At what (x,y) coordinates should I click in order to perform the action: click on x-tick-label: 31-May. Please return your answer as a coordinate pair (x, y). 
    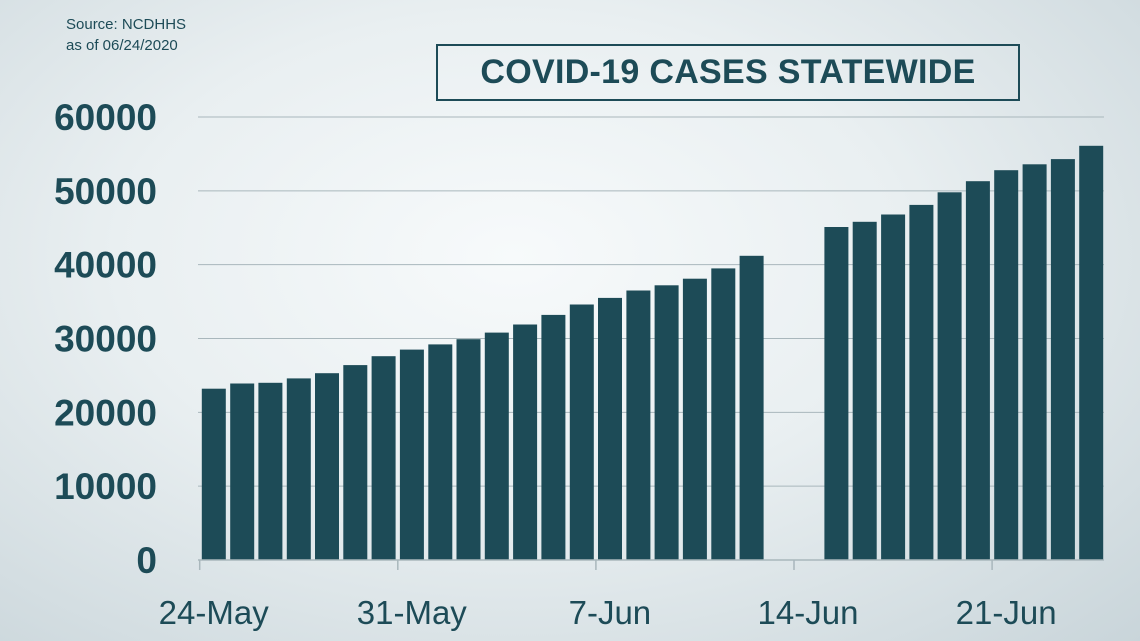
    Looking at the image, I should click on (412, 612).